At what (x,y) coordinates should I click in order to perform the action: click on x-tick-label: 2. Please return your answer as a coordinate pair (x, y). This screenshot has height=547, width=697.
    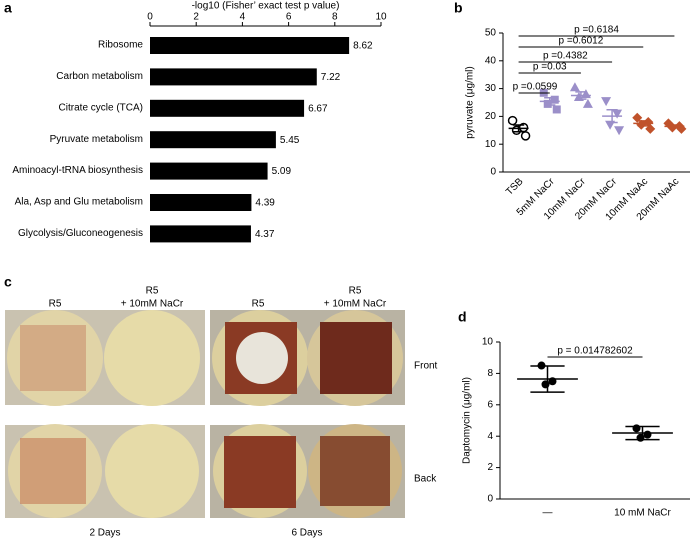
    Looking at the image, I should click on (196, 17).